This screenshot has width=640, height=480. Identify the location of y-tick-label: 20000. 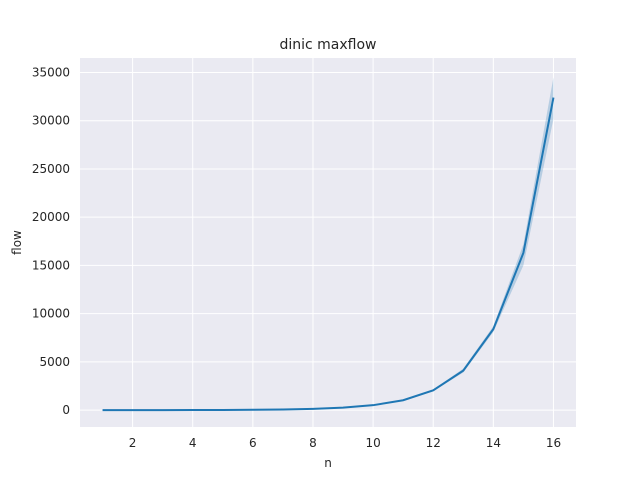
(51, 217).